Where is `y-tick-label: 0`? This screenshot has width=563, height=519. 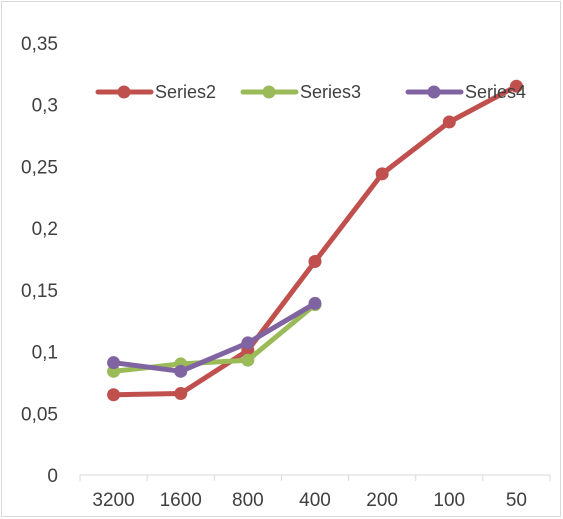 y-tick-label: 0 is located at coordinates (52, 476).